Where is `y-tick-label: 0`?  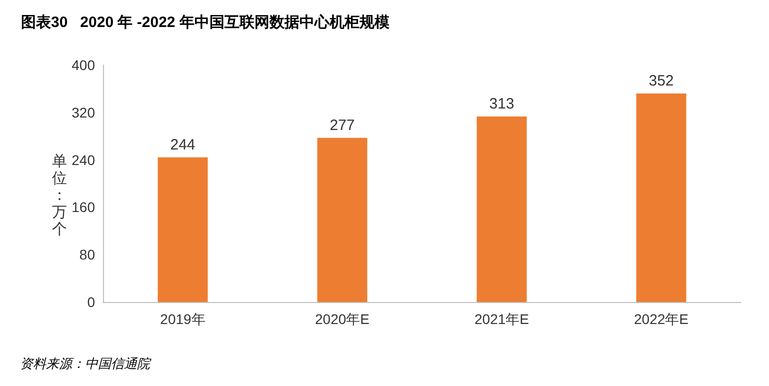 y-tick-label: 0 is located at coordinates (91, 302).